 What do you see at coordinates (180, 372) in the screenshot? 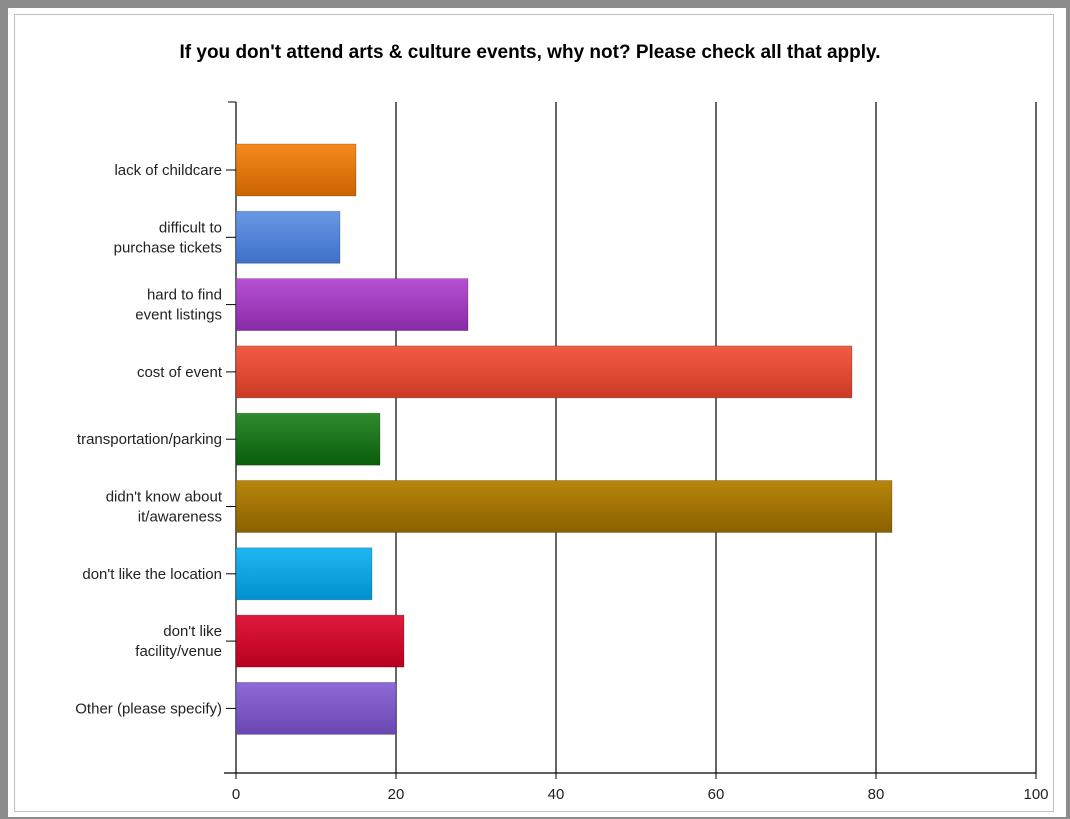
I see `category-label: cost of event` at bounding box center [180, 372].